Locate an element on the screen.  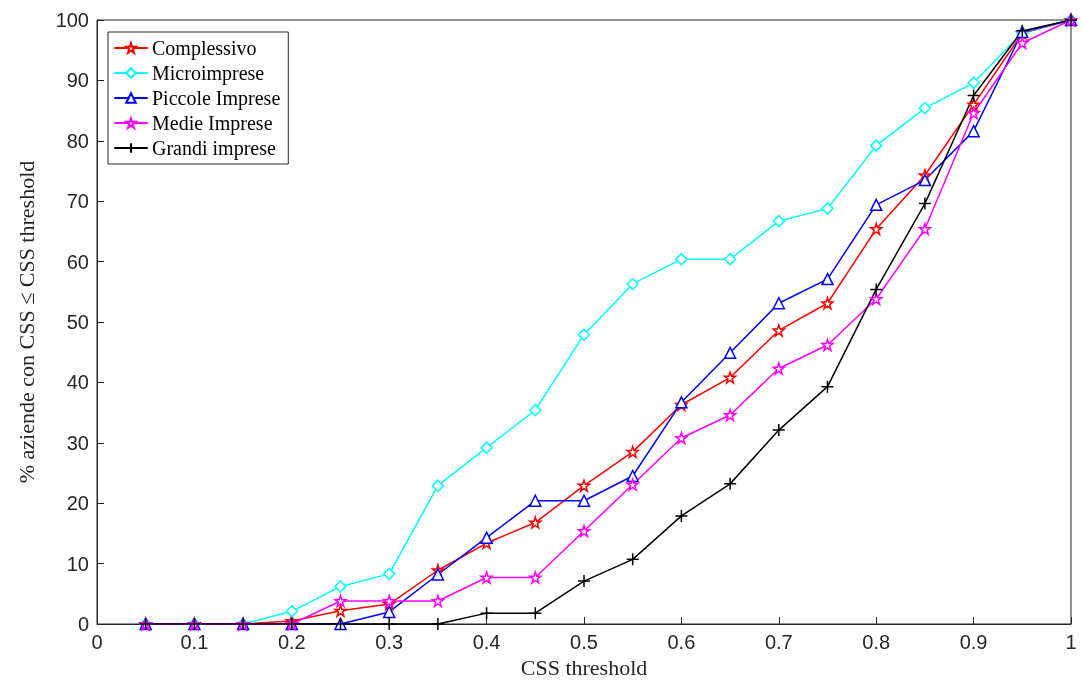
x-tick-label: 0.3 is located at coordinates (389, 642).